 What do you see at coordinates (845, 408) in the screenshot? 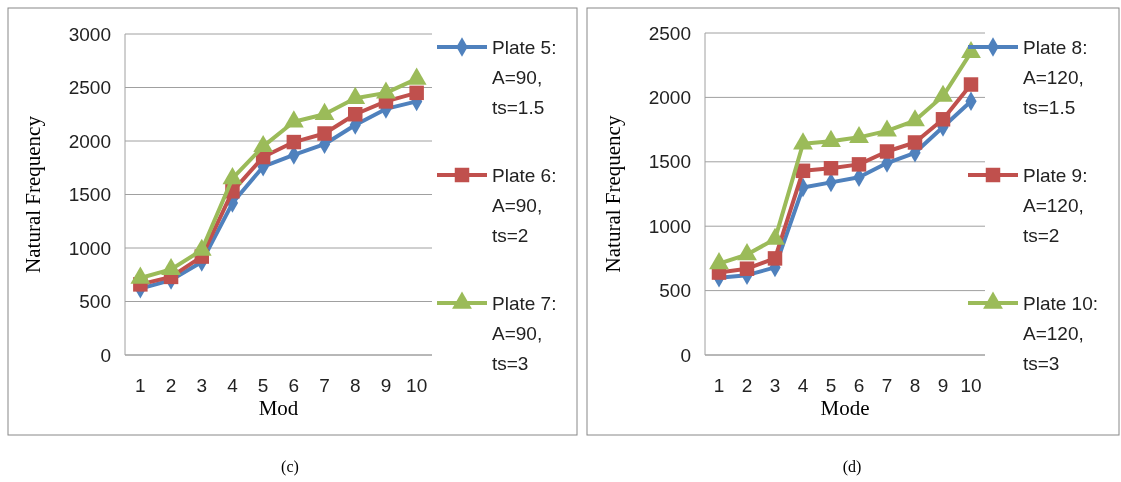
I see `x-axis-title: Mode` at bounding box center [845, 408].